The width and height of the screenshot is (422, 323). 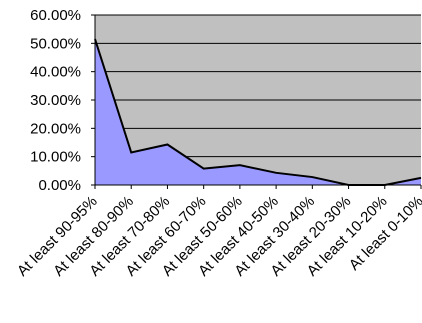 I want to click on y-tick-label: 20.00%, so click(x=55, y=128).